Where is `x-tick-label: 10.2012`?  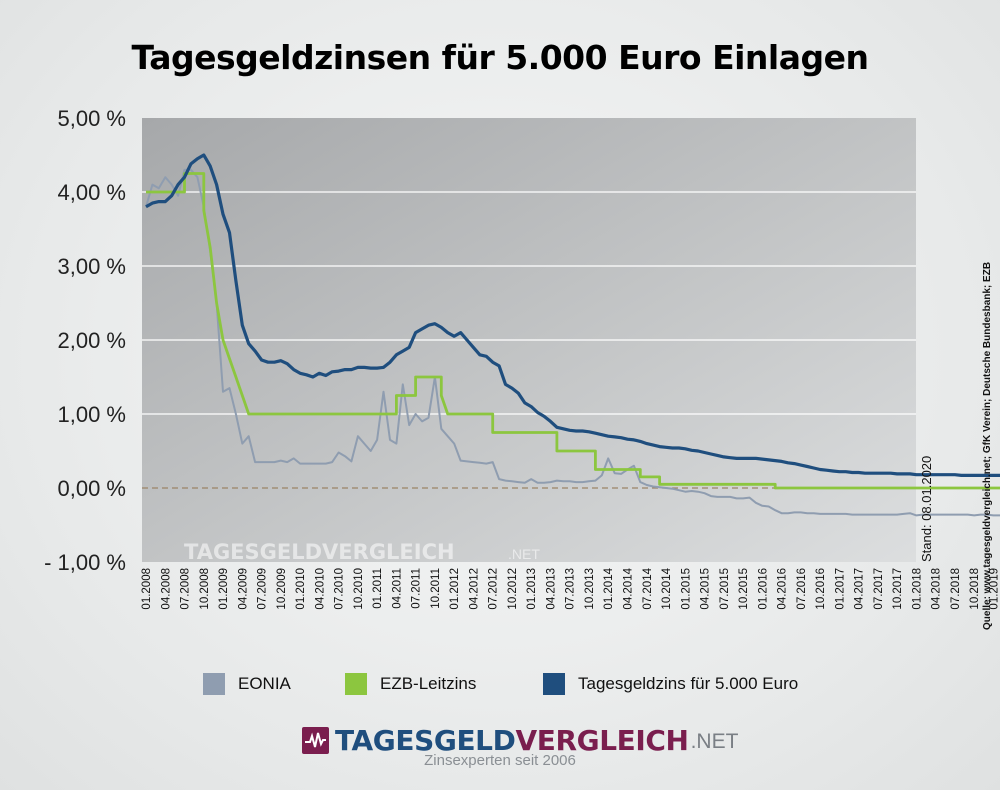 x-tick-label: 10.2012 is located at coordinates (513, 589).